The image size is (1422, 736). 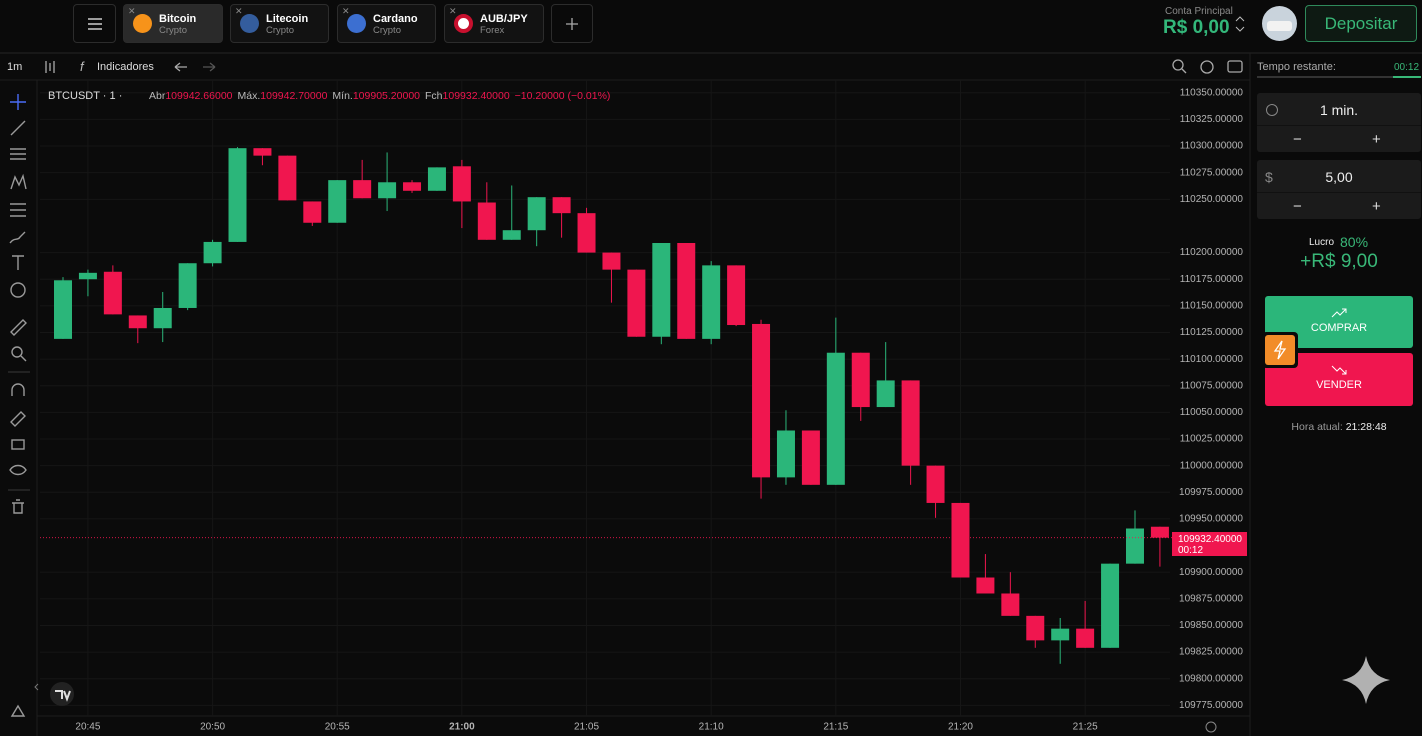 I want to click on asset-tab: ✕ Bitcoin Crypto, so click(x=173, y=23).